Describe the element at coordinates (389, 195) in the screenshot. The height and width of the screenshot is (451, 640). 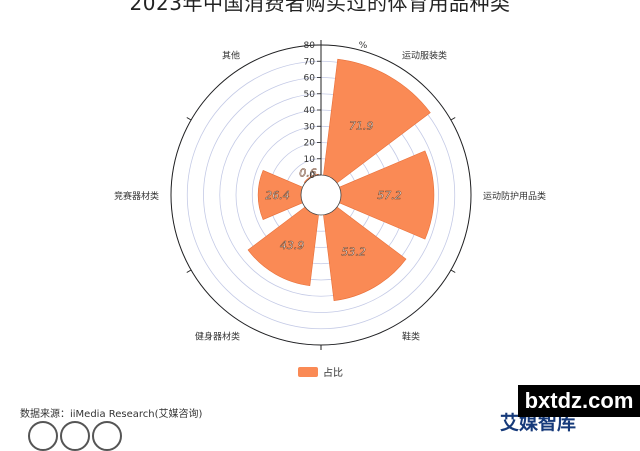
I see `data-label: 57.2` at that location.